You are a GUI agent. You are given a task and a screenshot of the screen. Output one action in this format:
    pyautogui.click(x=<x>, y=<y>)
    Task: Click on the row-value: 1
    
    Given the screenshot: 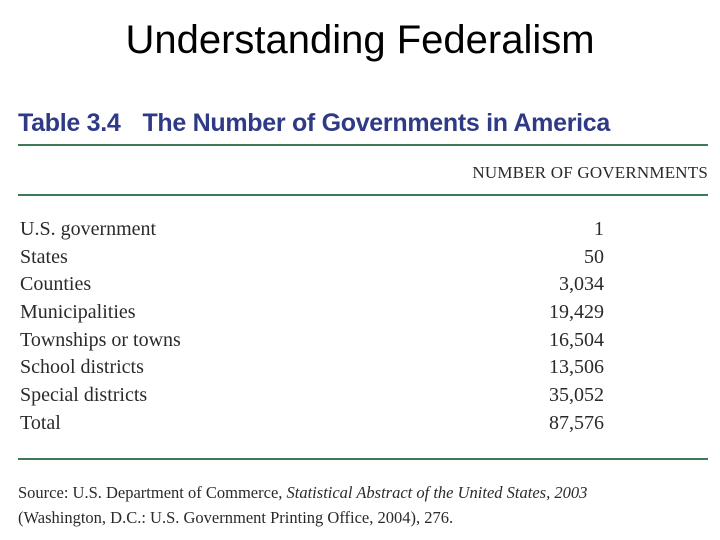 What is the action you would take?
    pyautogui.click(x=599, y=229)
    